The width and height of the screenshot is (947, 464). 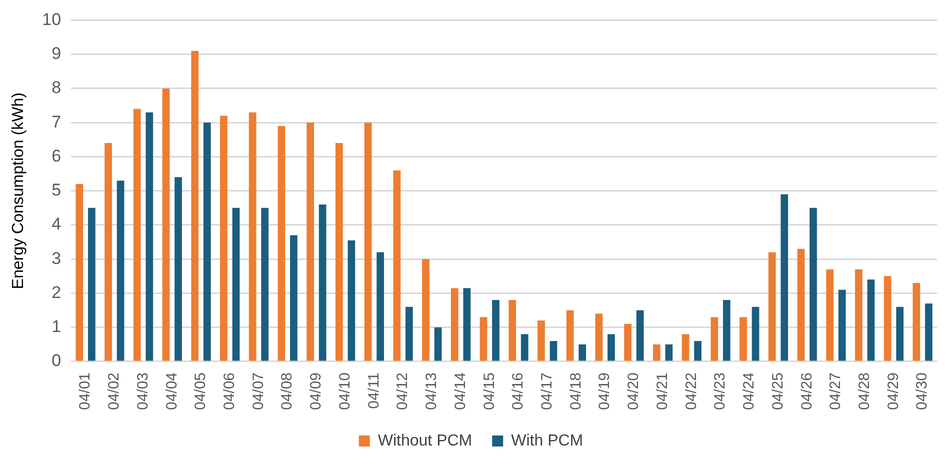 What do you see at coordinates (229, 391) in the screenshot?
I see `x-tick-label: 04/06` at bounding box center [229, 391].